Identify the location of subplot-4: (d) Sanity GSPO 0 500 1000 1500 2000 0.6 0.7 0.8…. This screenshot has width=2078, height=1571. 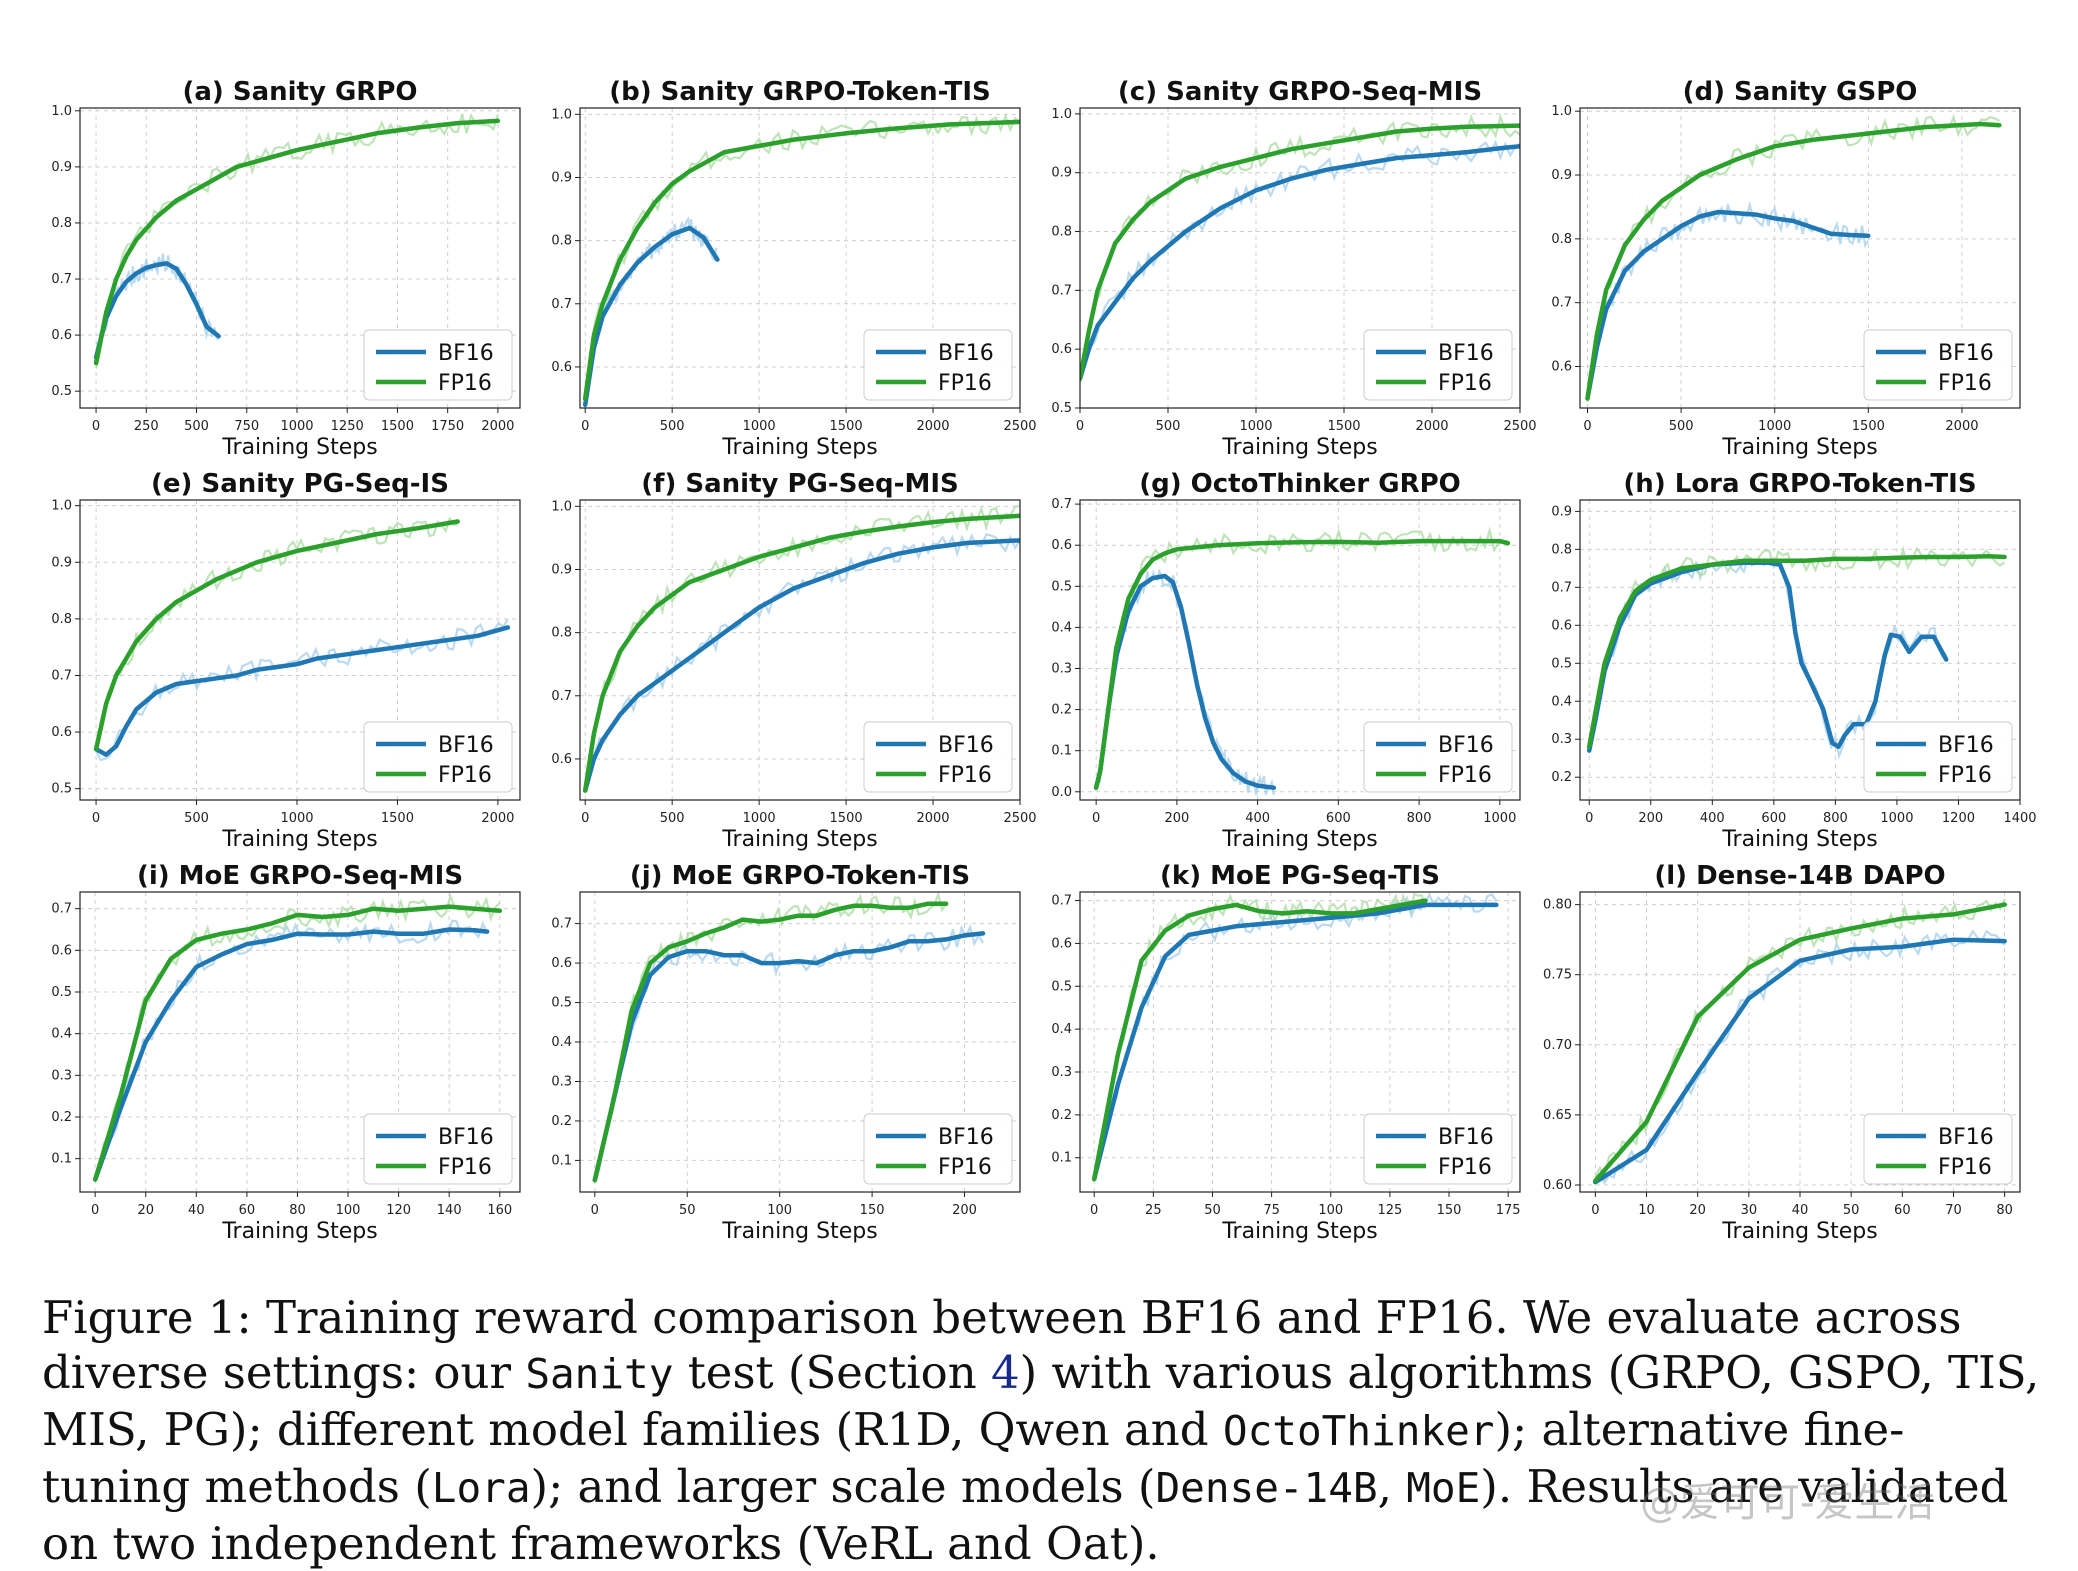
(1786, 268).